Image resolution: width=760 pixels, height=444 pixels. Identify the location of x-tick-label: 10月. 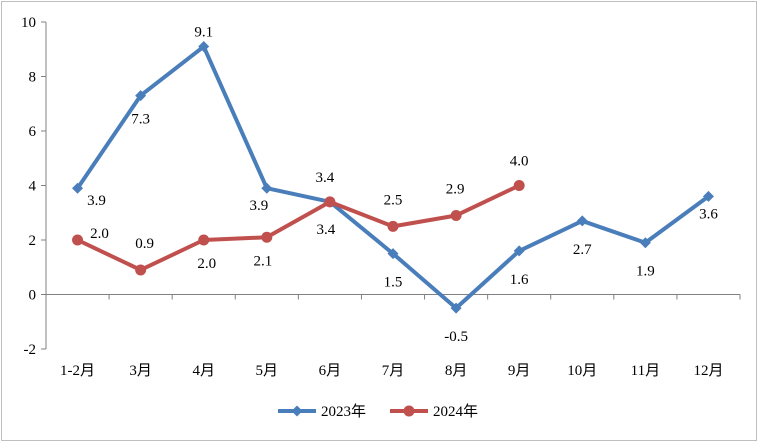
(582, 371).